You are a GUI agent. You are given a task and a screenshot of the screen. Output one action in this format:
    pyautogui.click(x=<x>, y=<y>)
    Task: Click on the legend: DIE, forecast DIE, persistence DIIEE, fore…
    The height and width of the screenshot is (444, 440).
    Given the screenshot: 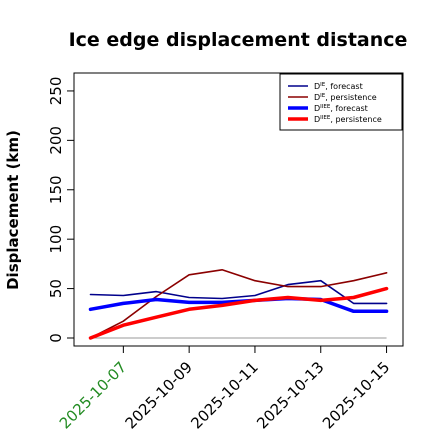 What is the action you would take?
    pyautogui.click(x=341, y=102)
    